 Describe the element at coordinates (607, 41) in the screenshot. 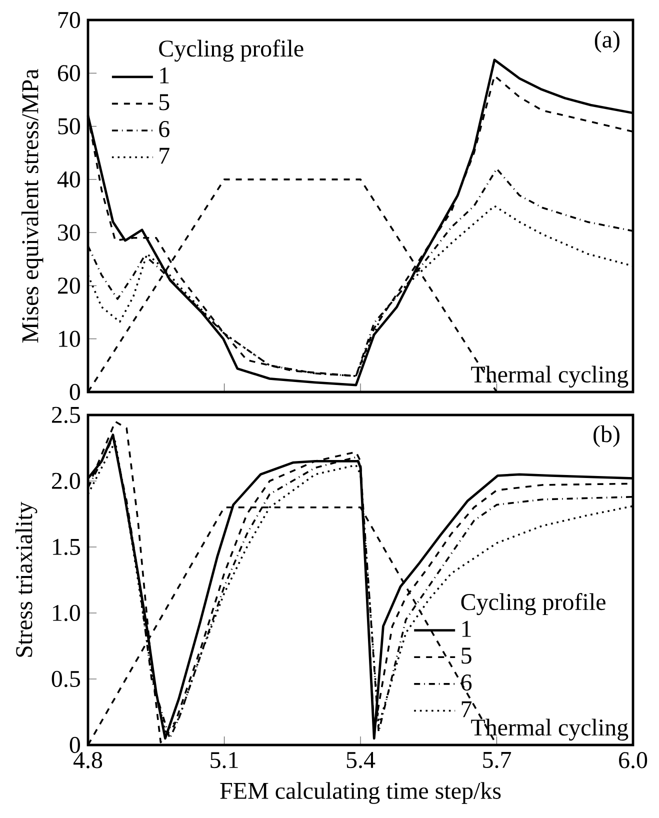

I see `annotation: (a)` at that location.